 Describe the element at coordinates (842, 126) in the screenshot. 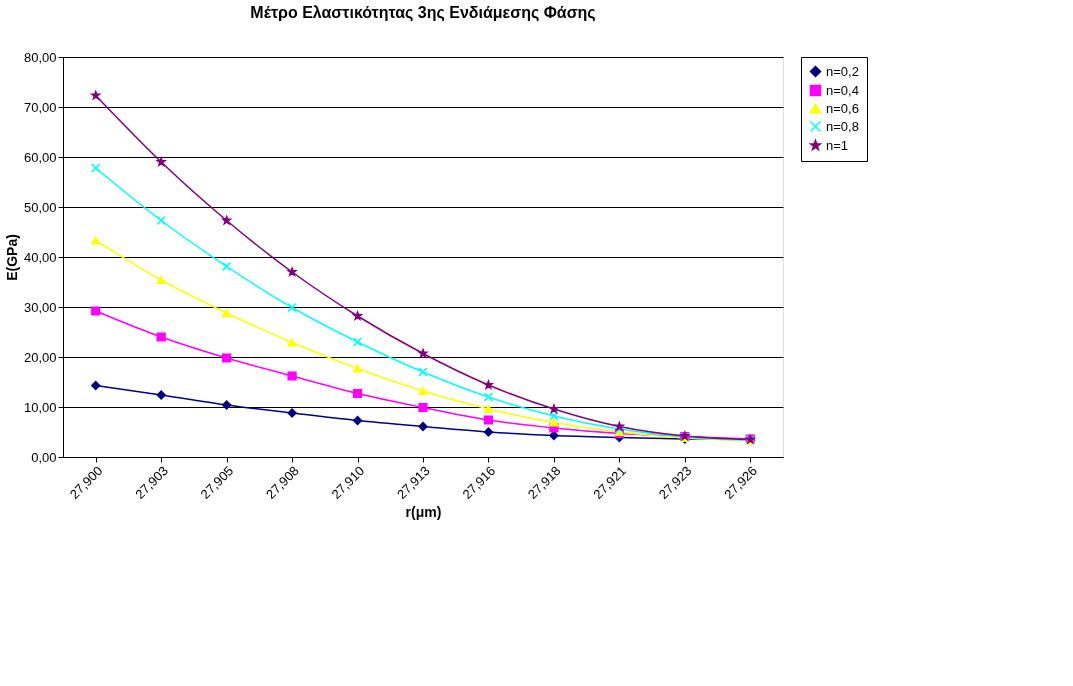

I see `legend-label: n=0,8` at that location.